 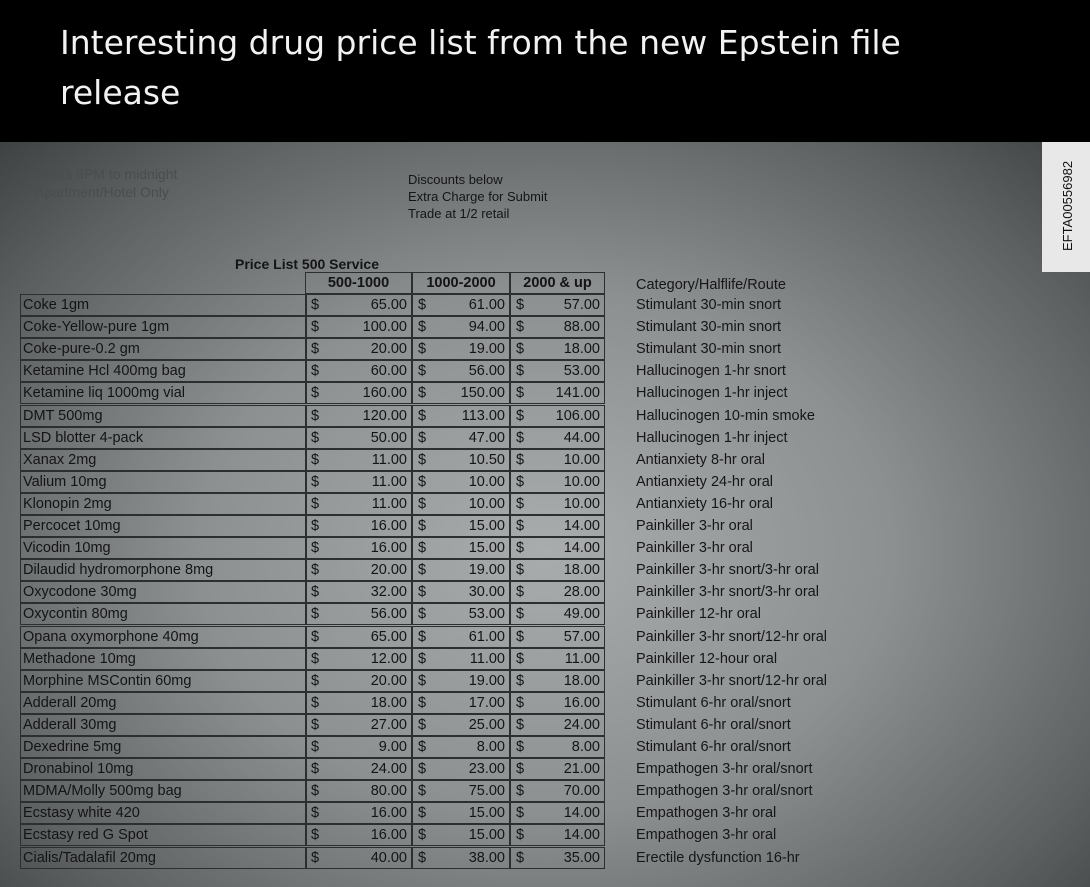 What do you see at coordinates (581, 481) in the screenshot?
I see `price: 10.00` at bounding box center [581, 481].